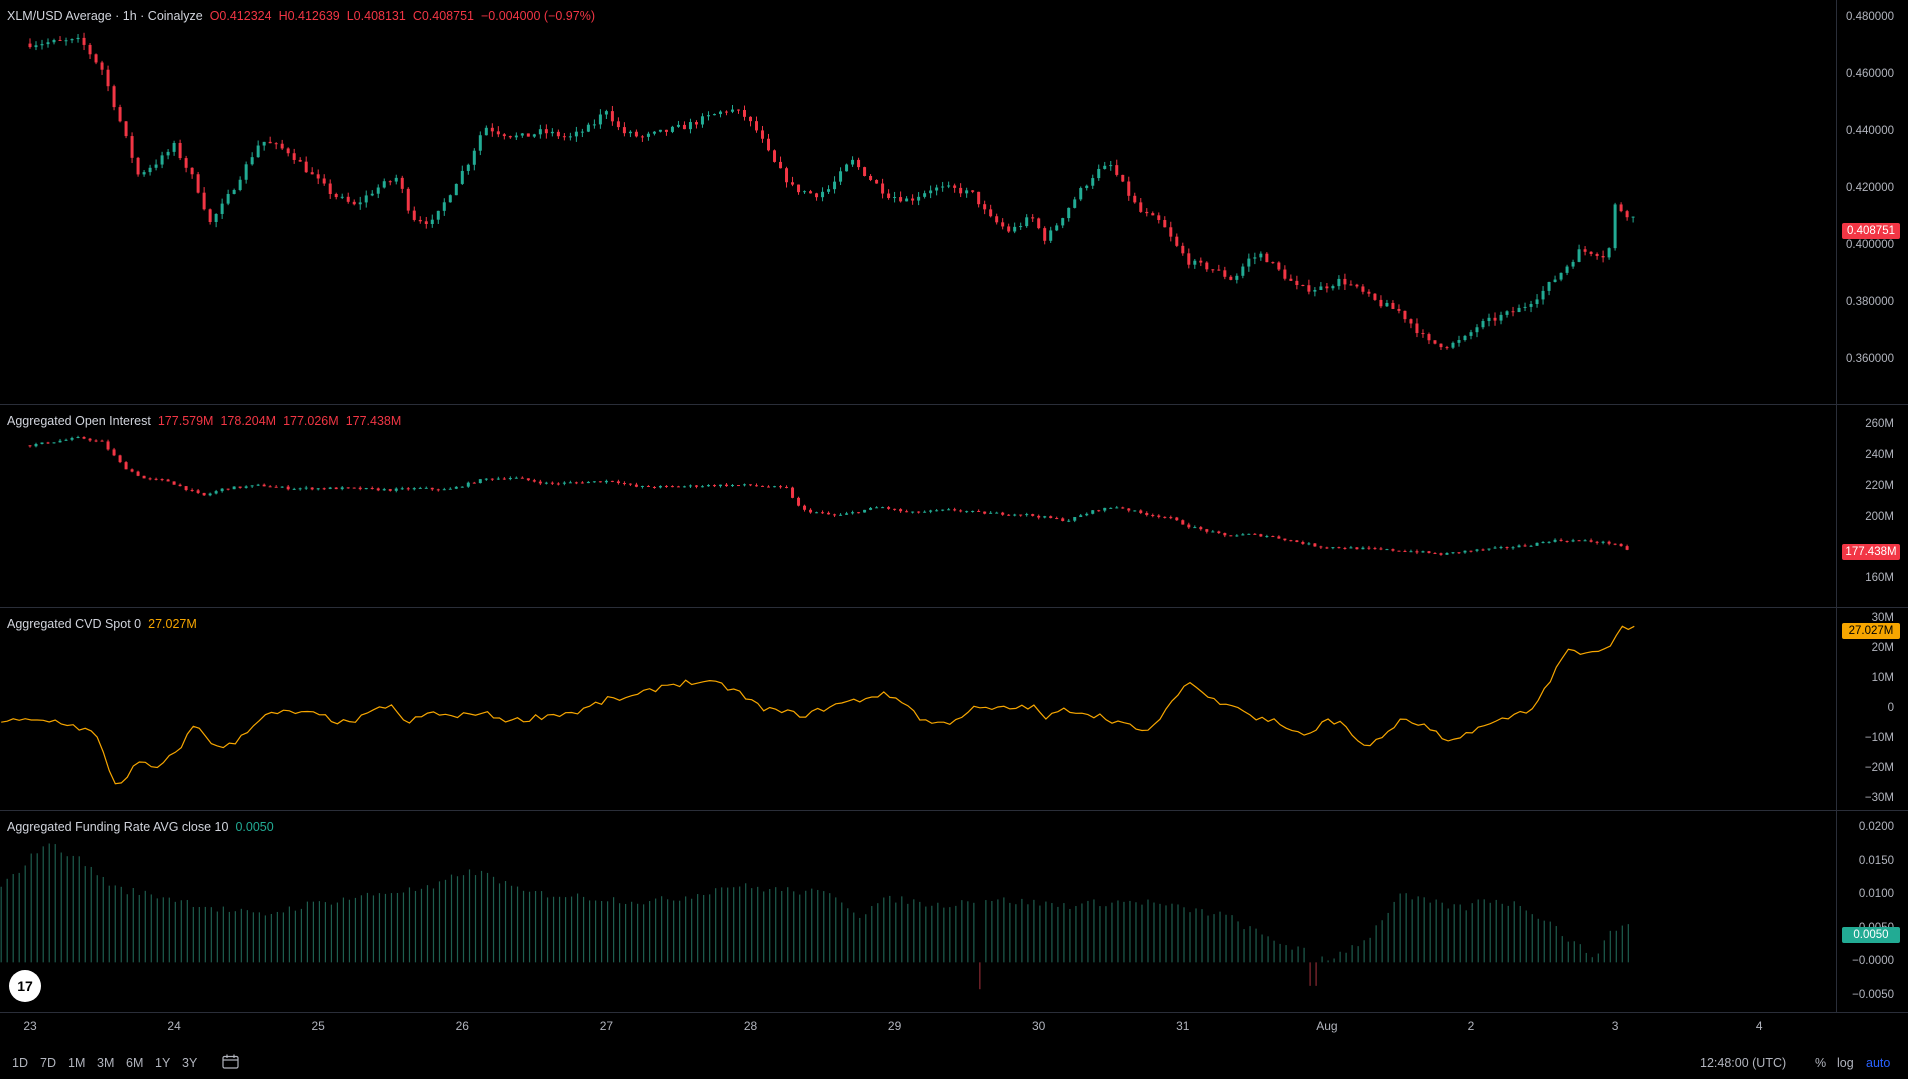 The height and width of the screenshot is (1079, 1908). I want to click on log-toggle: log, so click(1845, 1063).